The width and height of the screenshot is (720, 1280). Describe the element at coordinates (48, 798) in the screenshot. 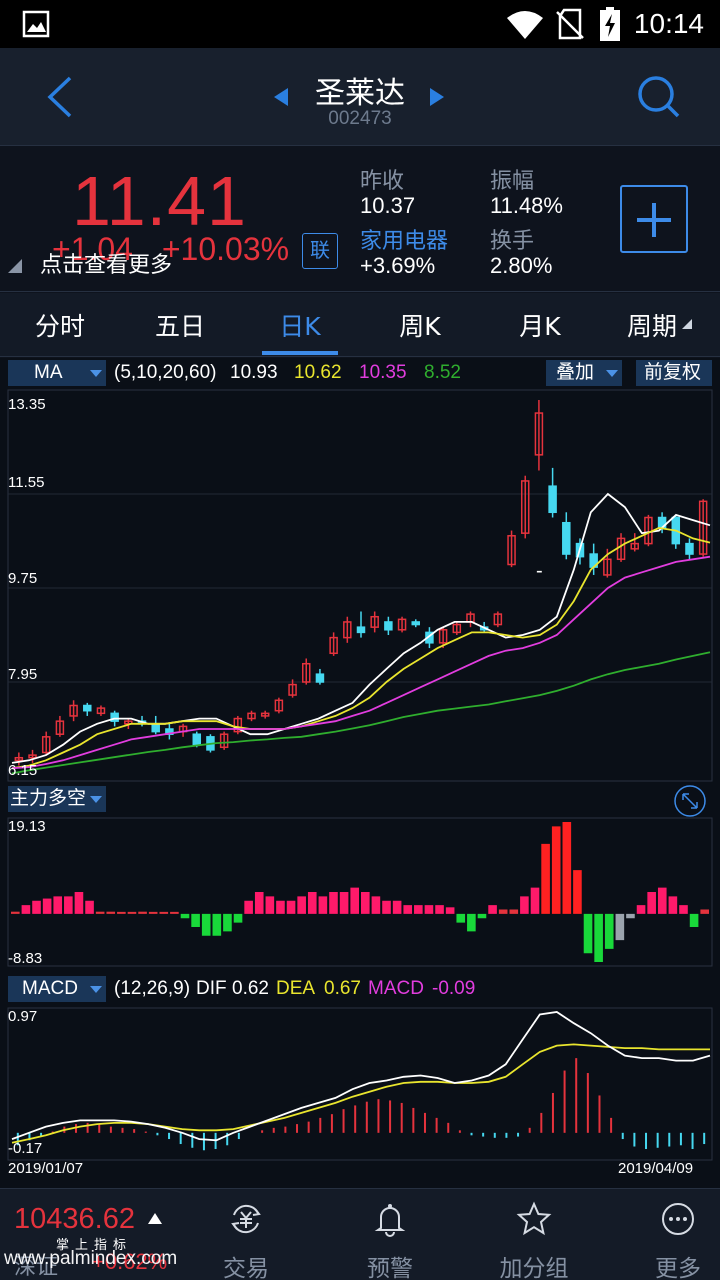

I see `zlk-selector-label: 主力多空` at that location.